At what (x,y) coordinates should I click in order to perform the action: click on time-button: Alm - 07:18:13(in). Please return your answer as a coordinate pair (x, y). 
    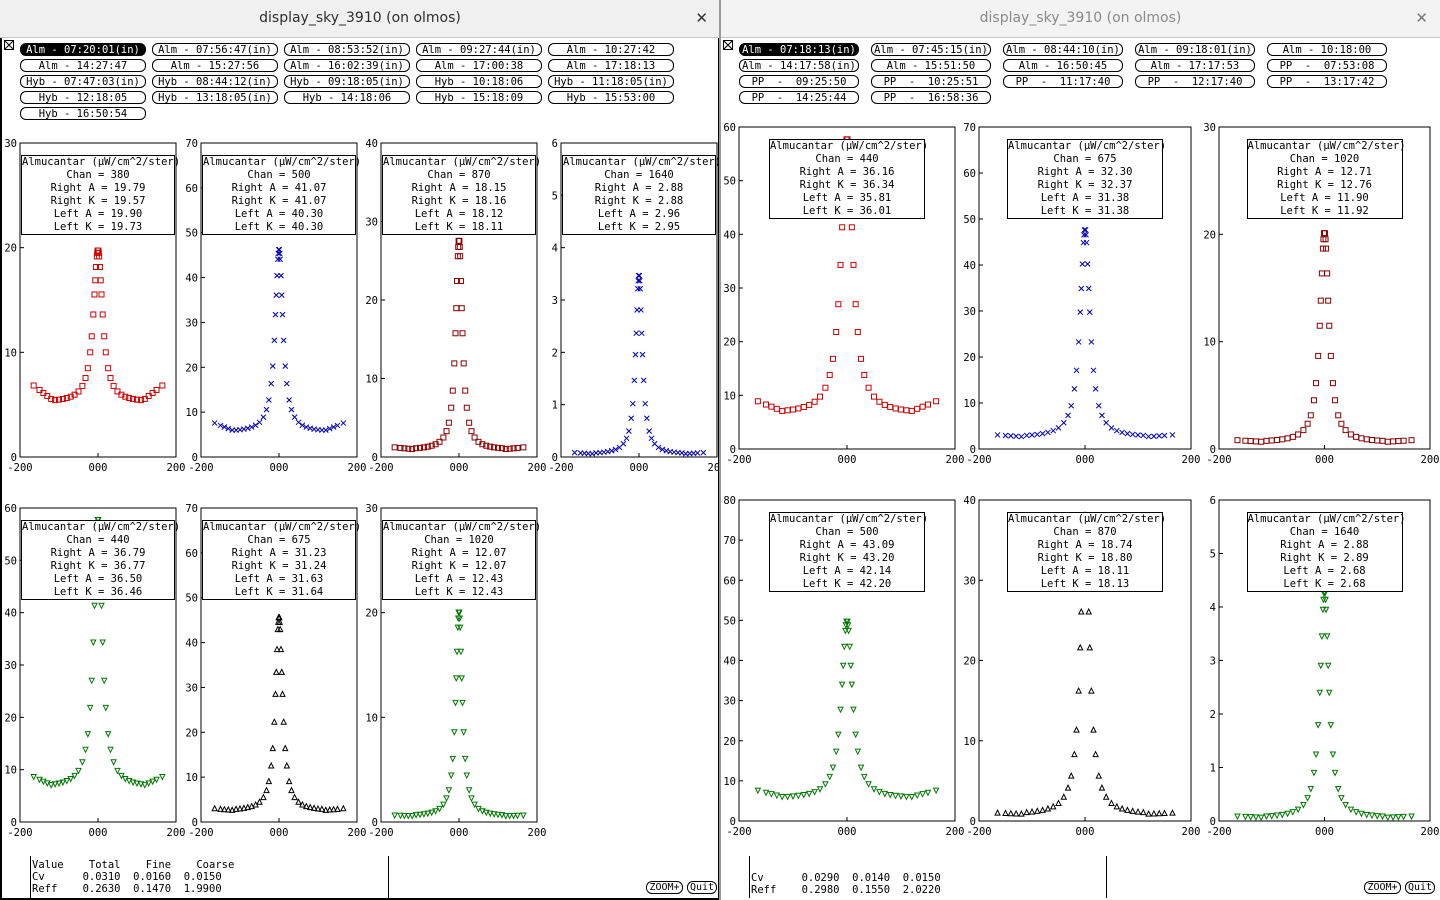
    Looking at the image, I should click on (799, 49).